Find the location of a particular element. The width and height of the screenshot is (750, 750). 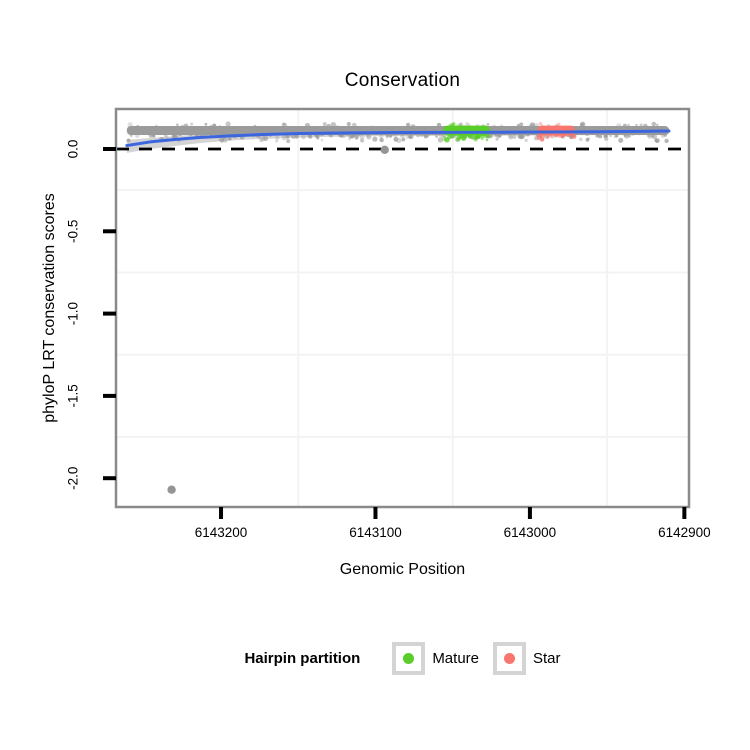

outlier-point is located at coordinates (384, 150).